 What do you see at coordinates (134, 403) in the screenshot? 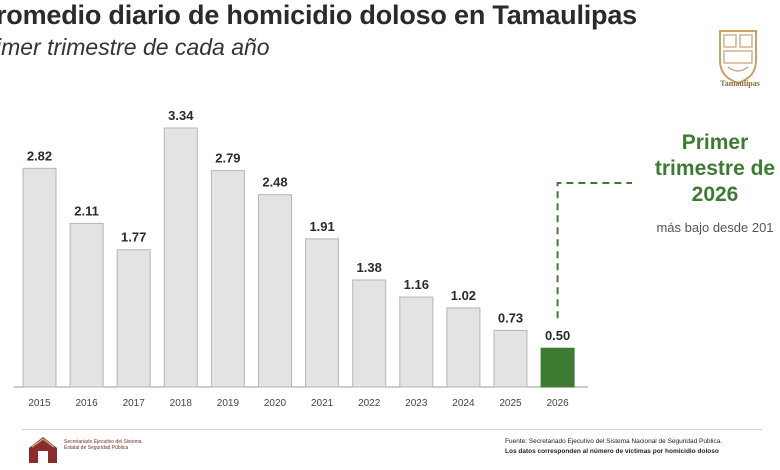
I see `x-tick-label-2017: 2017` at bounding box center [134, 403].